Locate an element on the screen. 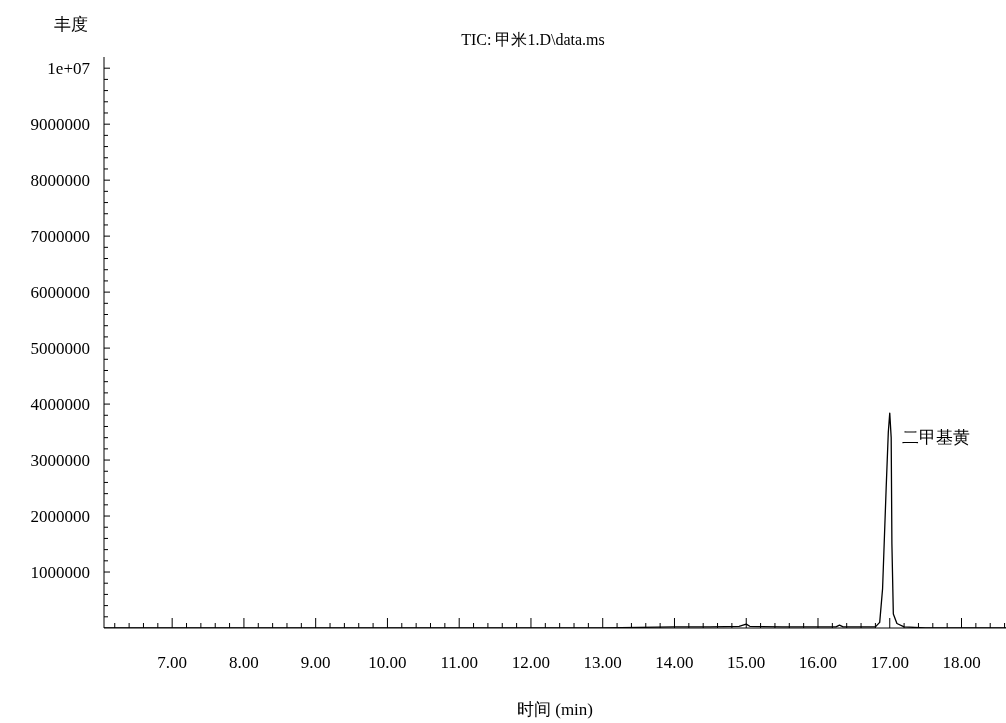  y-tick-label: 9000000 is located at coordinates (60, 125).